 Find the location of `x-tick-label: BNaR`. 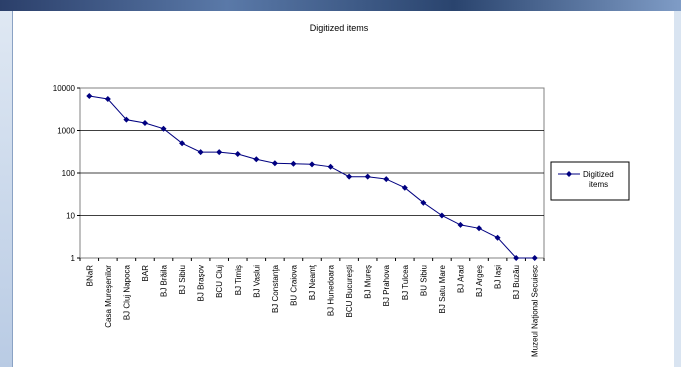

x-tick-label: BNaR is located at coordinates (89, 276).